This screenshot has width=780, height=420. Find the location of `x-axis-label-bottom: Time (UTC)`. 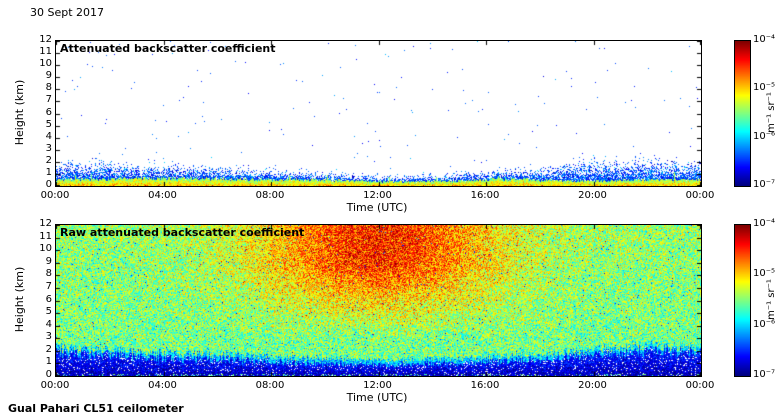

x-axis-label-bottom: Time (UTC) is located at coordinates (377, 397).